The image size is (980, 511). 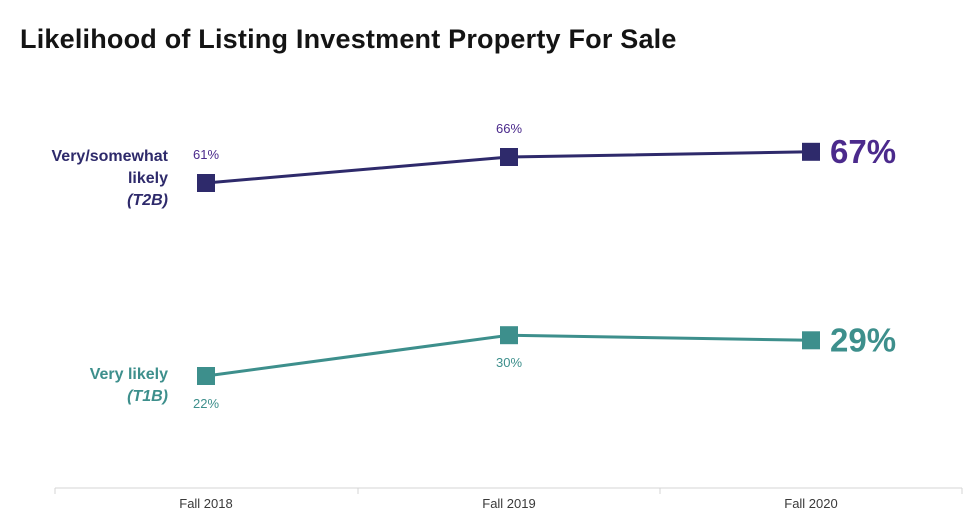 I want to click on series-name-t2b-line1: Very/somewhat, so click(x=110, y=156).